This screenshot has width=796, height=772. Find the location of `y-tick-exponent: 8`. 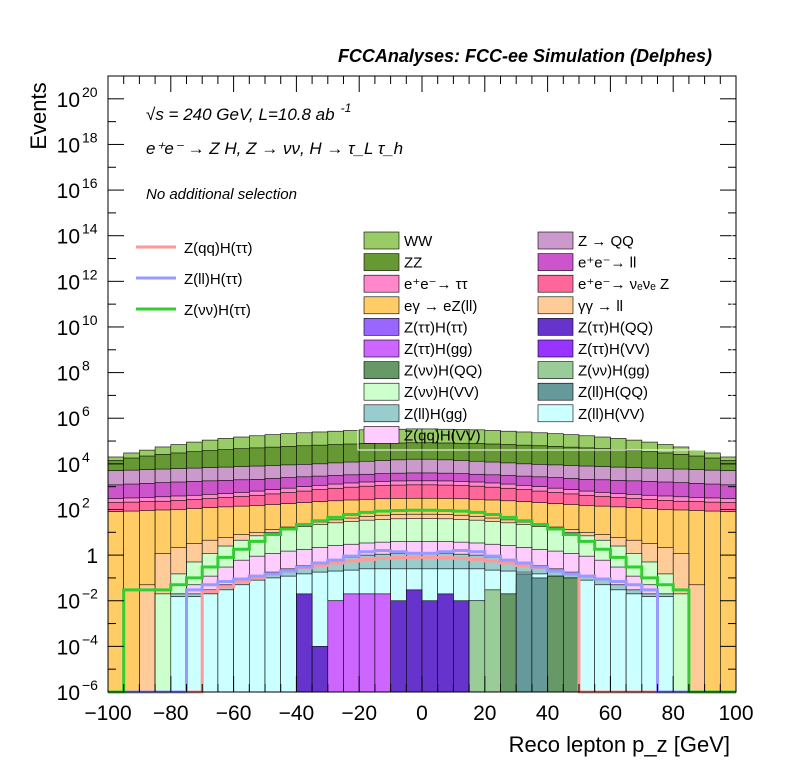

y-tick-exponent: 8 is located at coordinates (86, 366).